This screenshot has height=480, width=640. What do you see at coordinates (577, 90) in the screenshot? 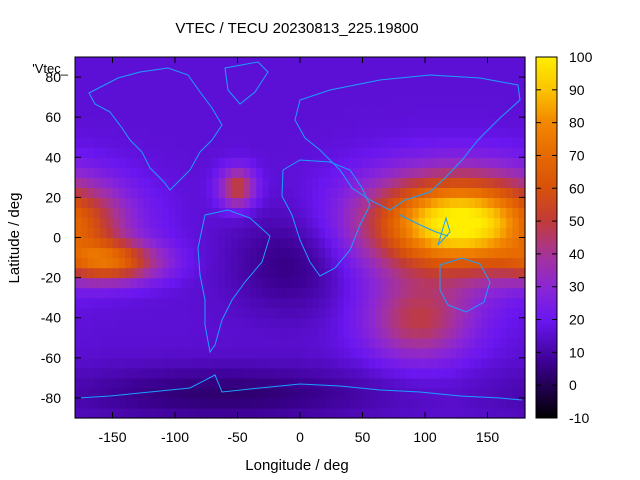
I see `colorbar-tick-label: 90` at bounding box center [577, 90].